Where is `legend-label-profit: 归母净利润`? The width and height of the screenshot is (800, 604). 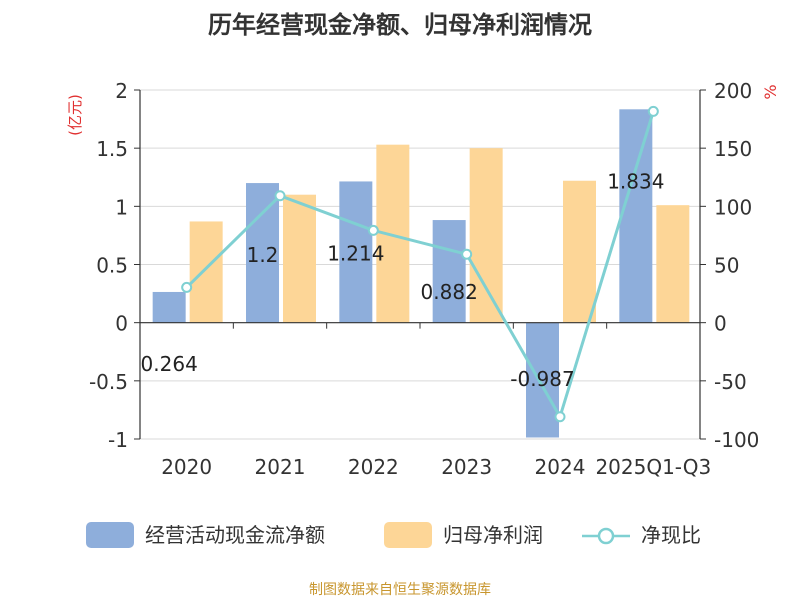 legend-label-profit: 归母净利润 is located at coordinates (493, 535).